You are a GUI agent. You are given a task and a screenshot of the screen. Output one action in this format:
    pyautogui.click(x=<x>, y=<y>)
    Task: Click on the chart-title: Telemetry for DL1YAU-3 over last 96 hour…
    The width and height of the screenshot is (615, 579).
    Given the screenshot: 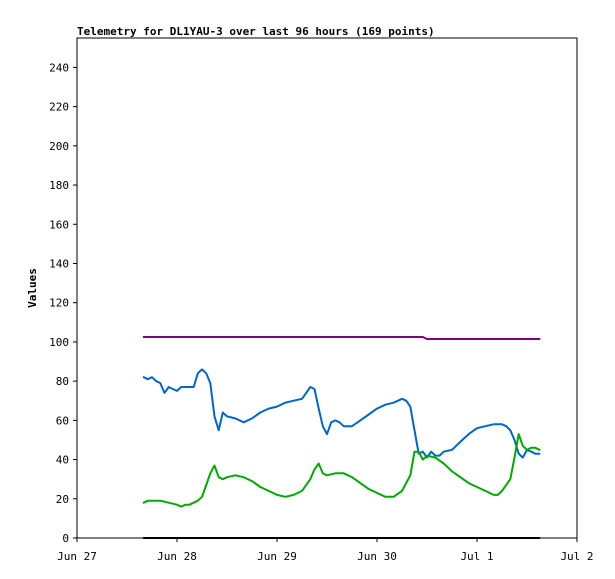 What is the action you would take?
    pyautogui.click(x=256, y=31)
    